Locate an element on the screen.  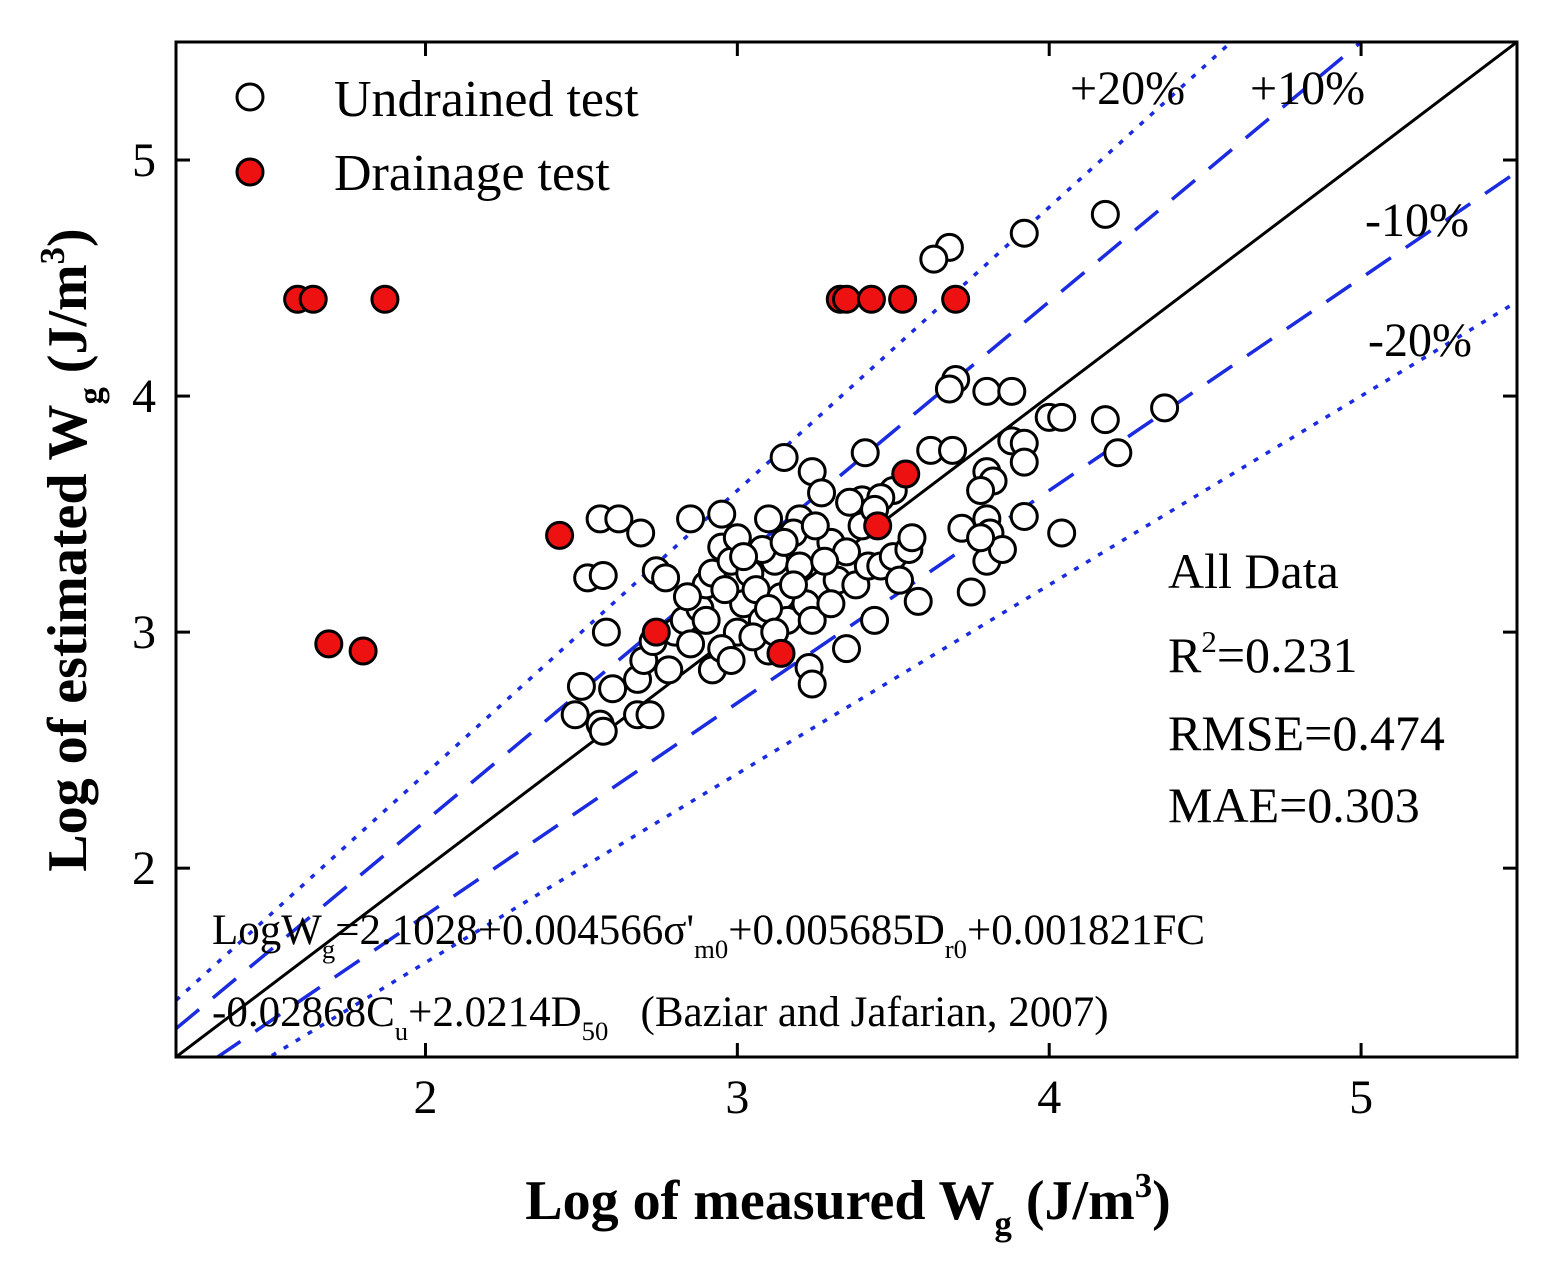
legend-marker-undrained is located at coordinates (250, 97).